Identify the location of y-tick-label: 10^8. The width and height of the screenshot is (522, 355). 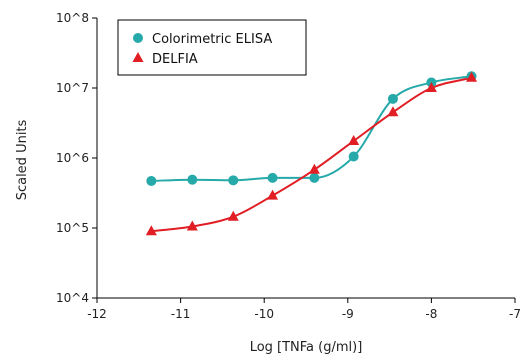
(72, 18).